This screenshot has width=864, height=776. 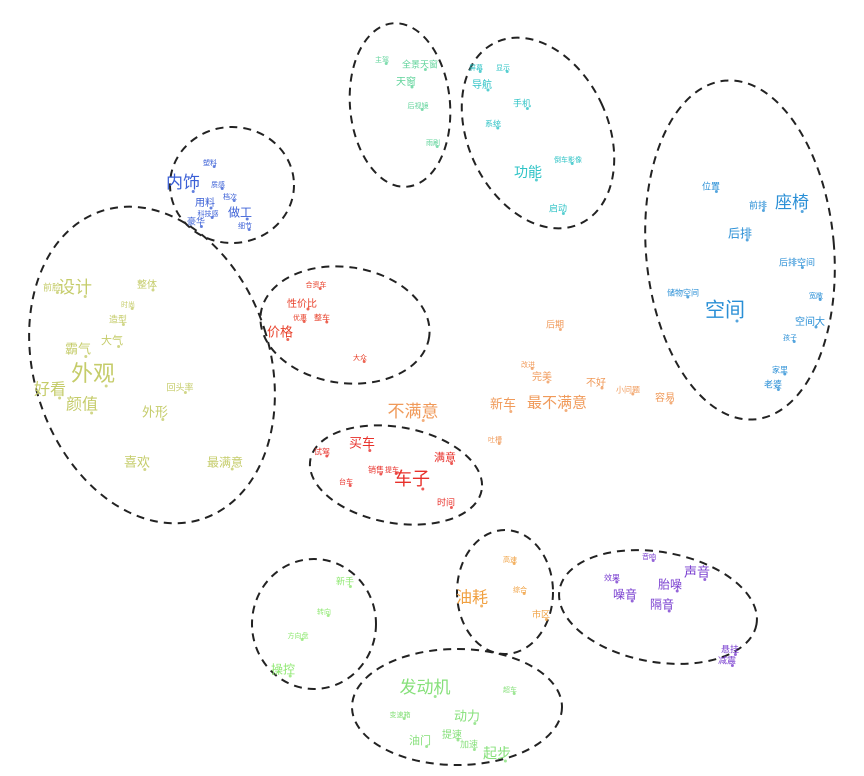 I want to click on word-label: 主驾, so click(x=382, y=59).